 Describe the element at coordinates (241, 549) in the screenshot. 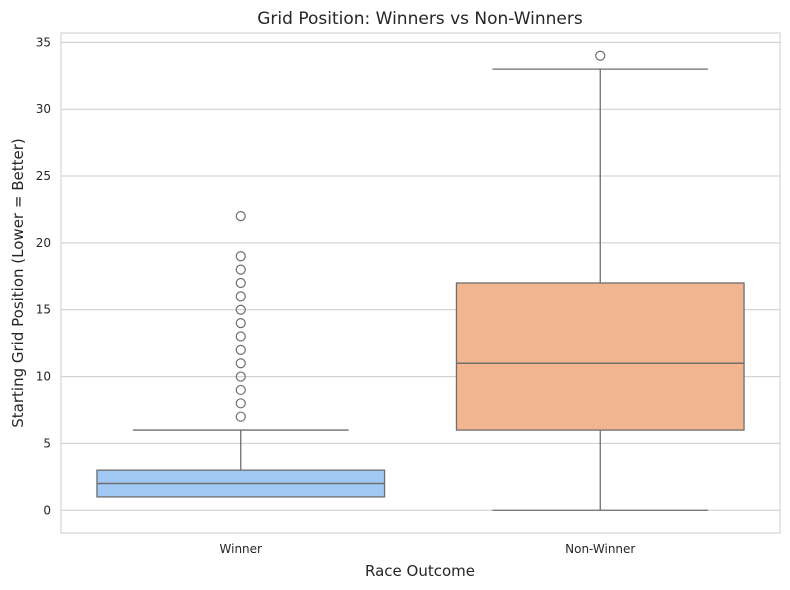

I see `x-tick-label: Winner` at that location.